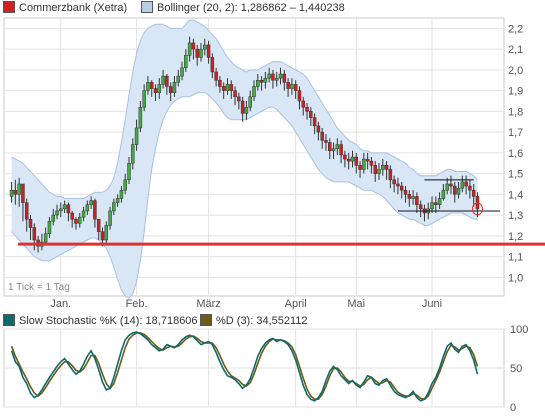 The width and height of the screenshot is (545, 418). I want to click on price-y-tick-label: 1,7, so click(515, 133).